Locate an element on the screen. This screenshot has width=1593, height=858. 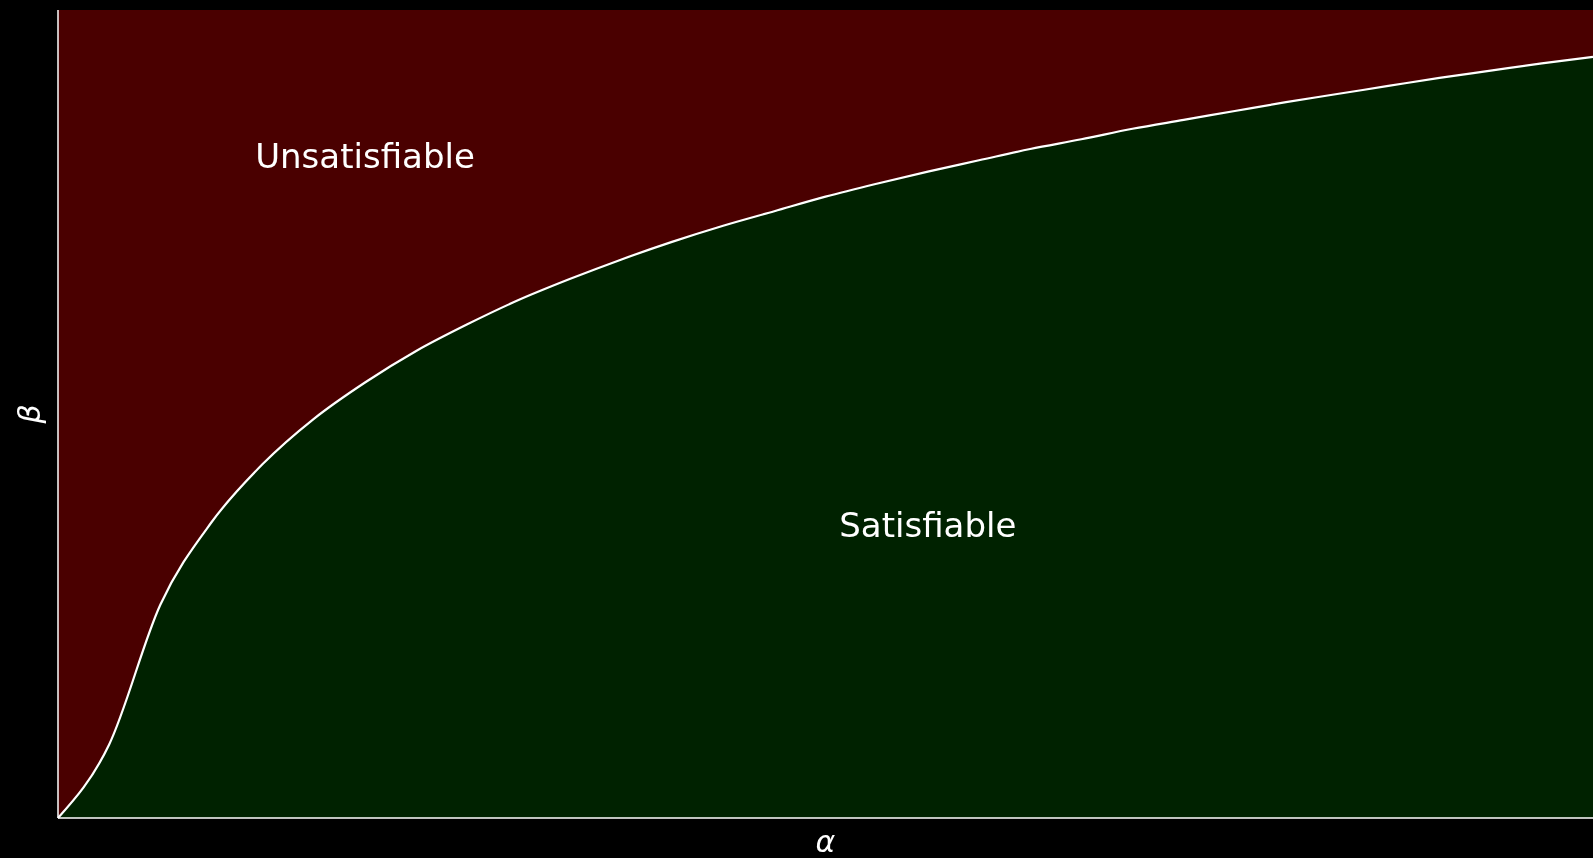
series-label: Unsatisfiable is located at coordinates (365, 156).